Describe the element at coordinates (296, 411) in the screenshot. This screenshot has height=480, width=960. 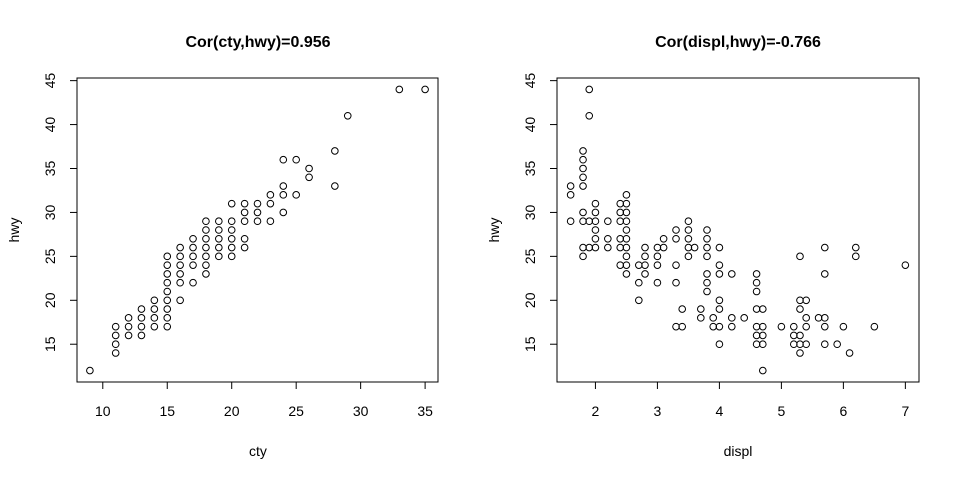
I see `x-tick-label: 25` at that location.